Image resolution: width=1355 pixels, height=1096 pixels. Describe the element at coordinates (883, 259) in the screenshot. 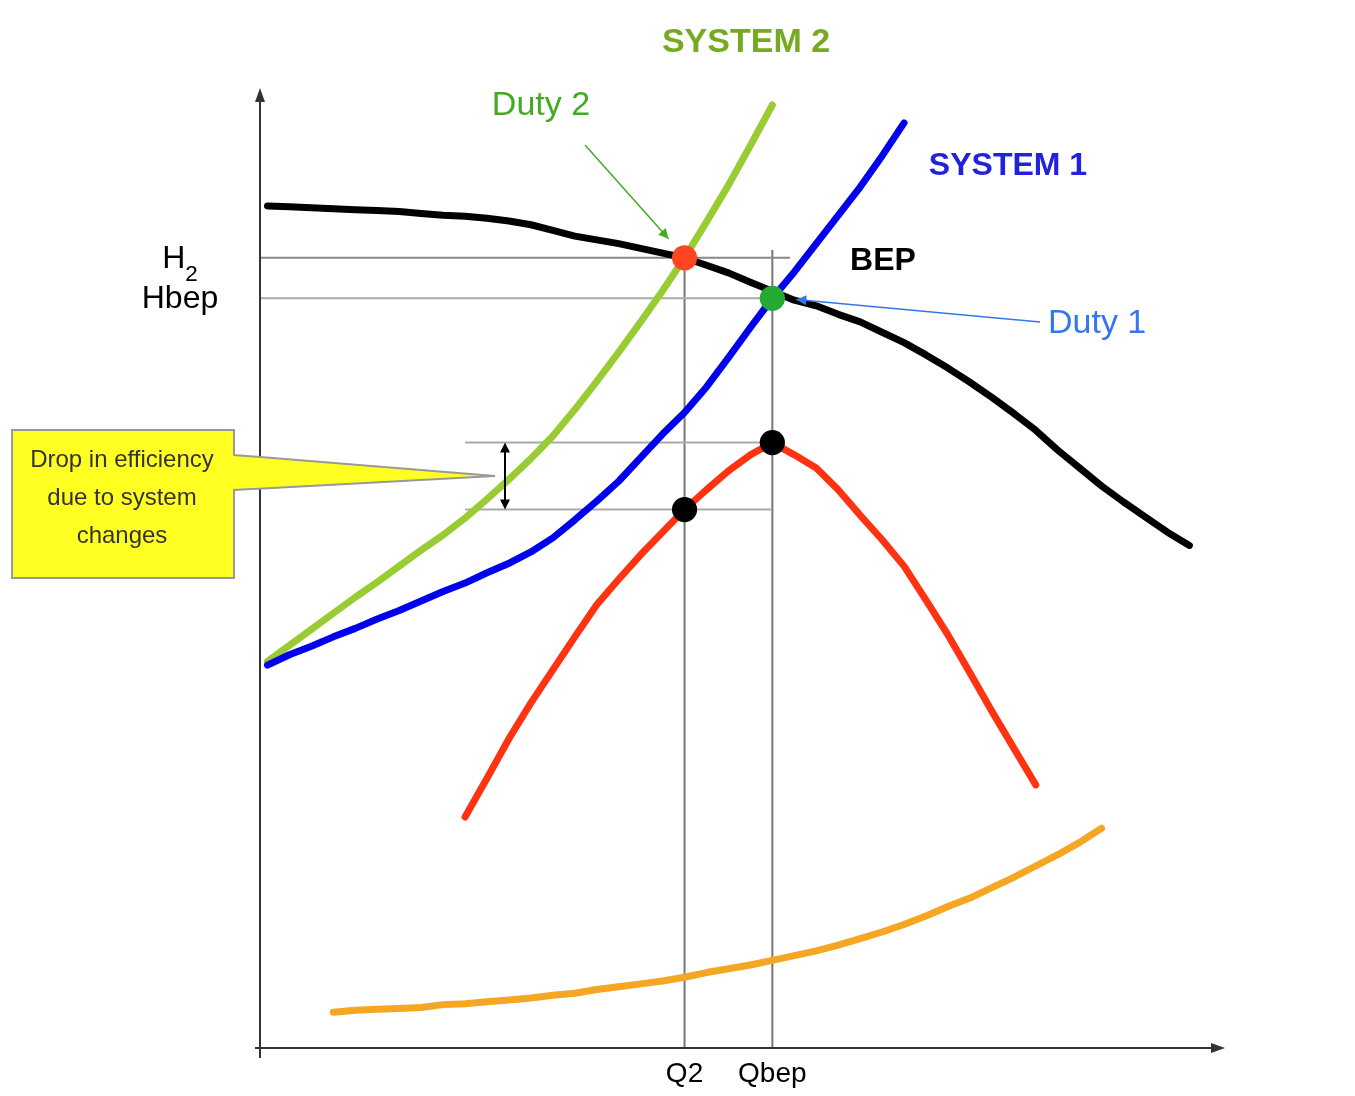

I see `annotation: BEP` at that location.